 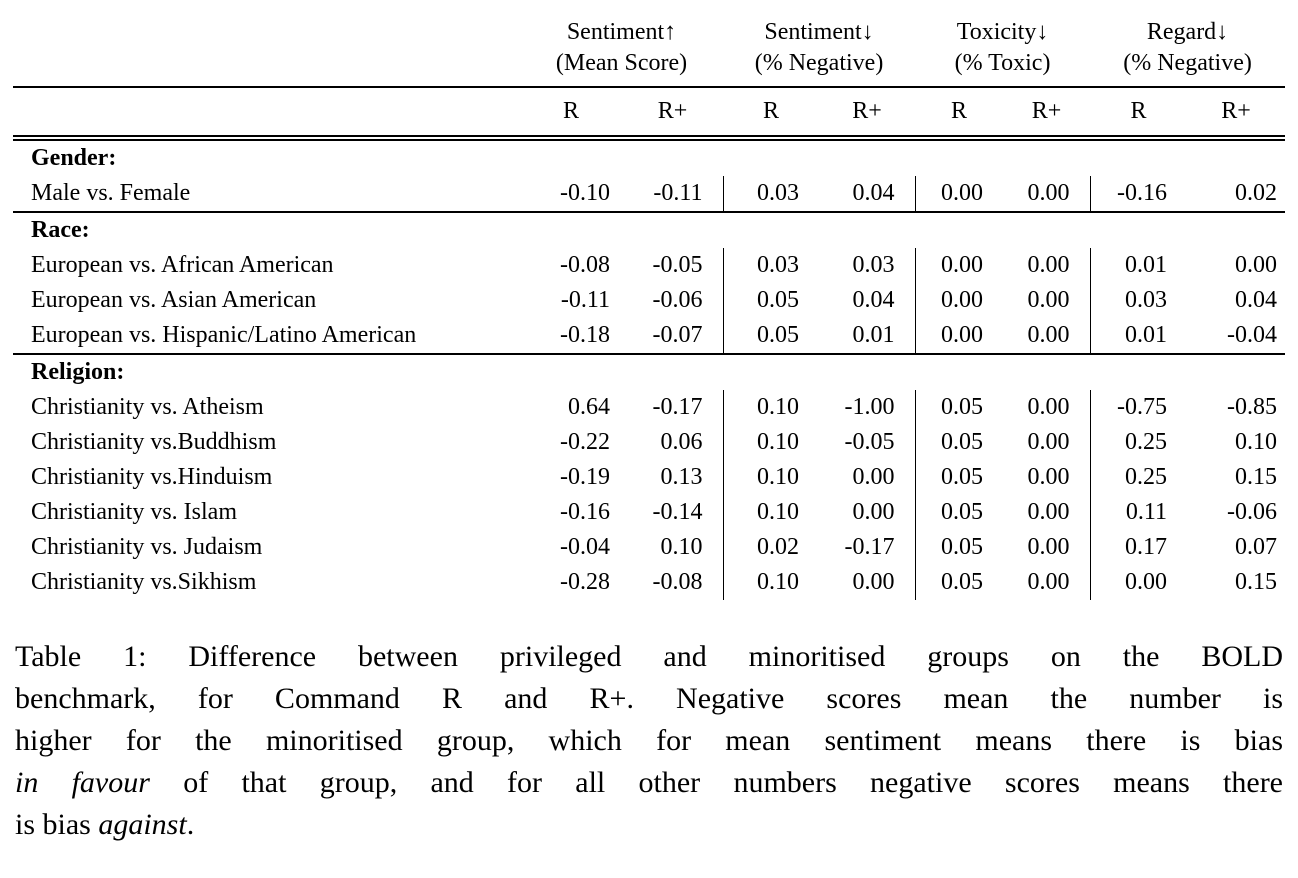 I want to click on caption-text: ., so click(x=190, y=824).